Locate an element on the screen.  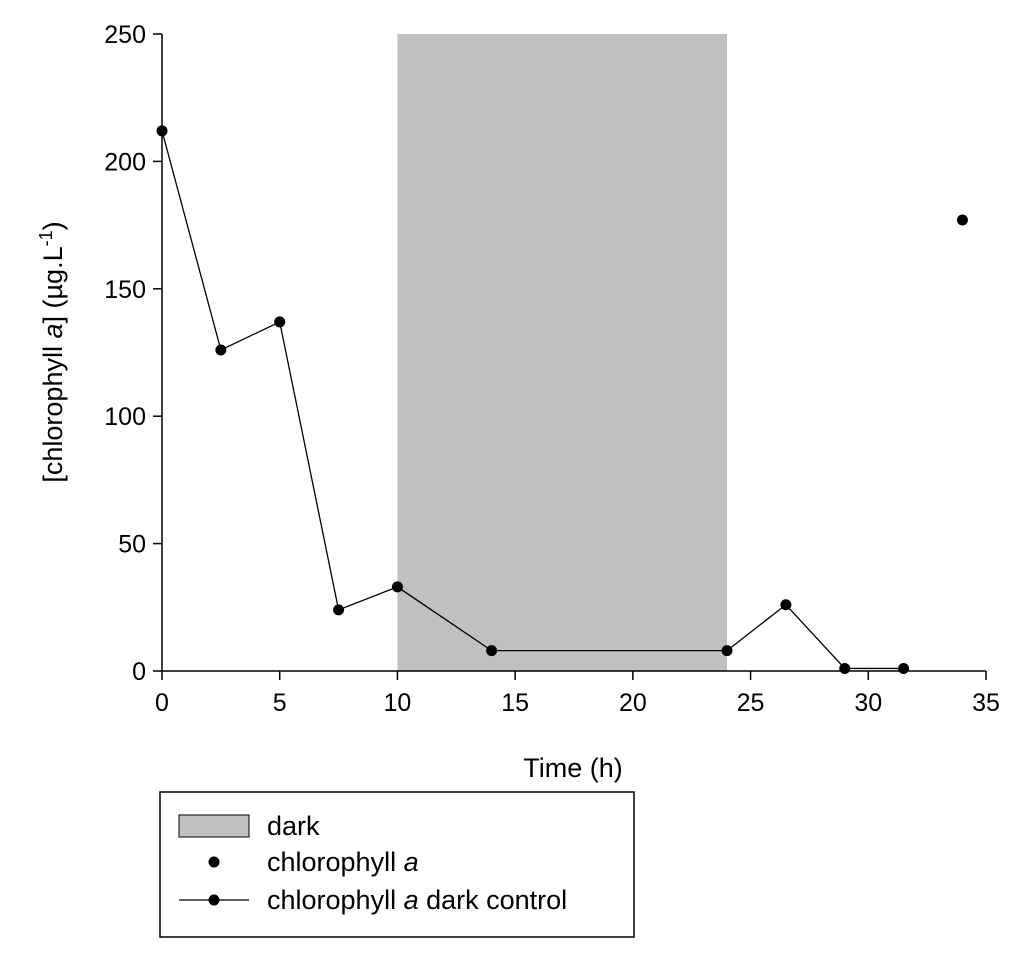
legend-label: chlorophyll a is located at coordinates (343, 862).